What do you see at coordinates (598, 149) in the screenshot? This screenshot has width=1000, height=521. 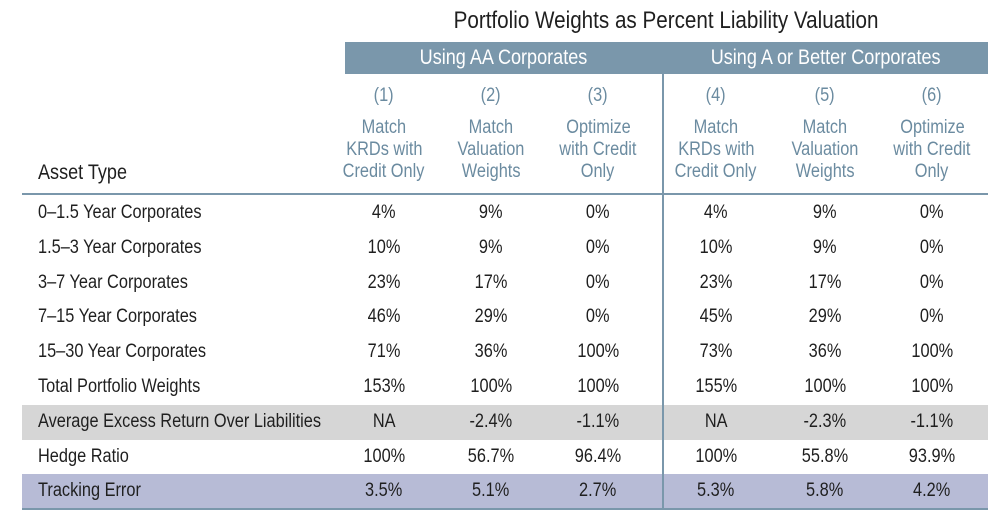 I see `column-description-3: Optimize with Credit Only` at bounding box center [598, 149].